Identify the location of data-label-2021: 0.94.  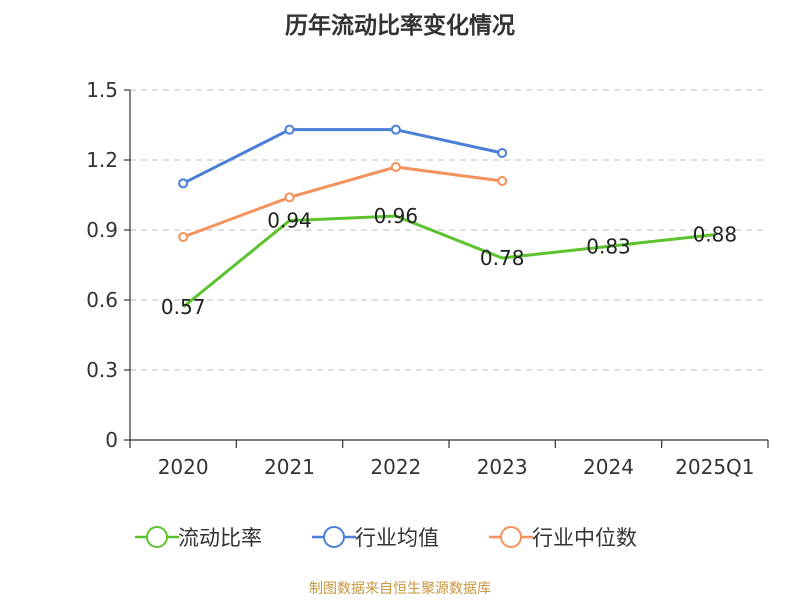
(289, 221).